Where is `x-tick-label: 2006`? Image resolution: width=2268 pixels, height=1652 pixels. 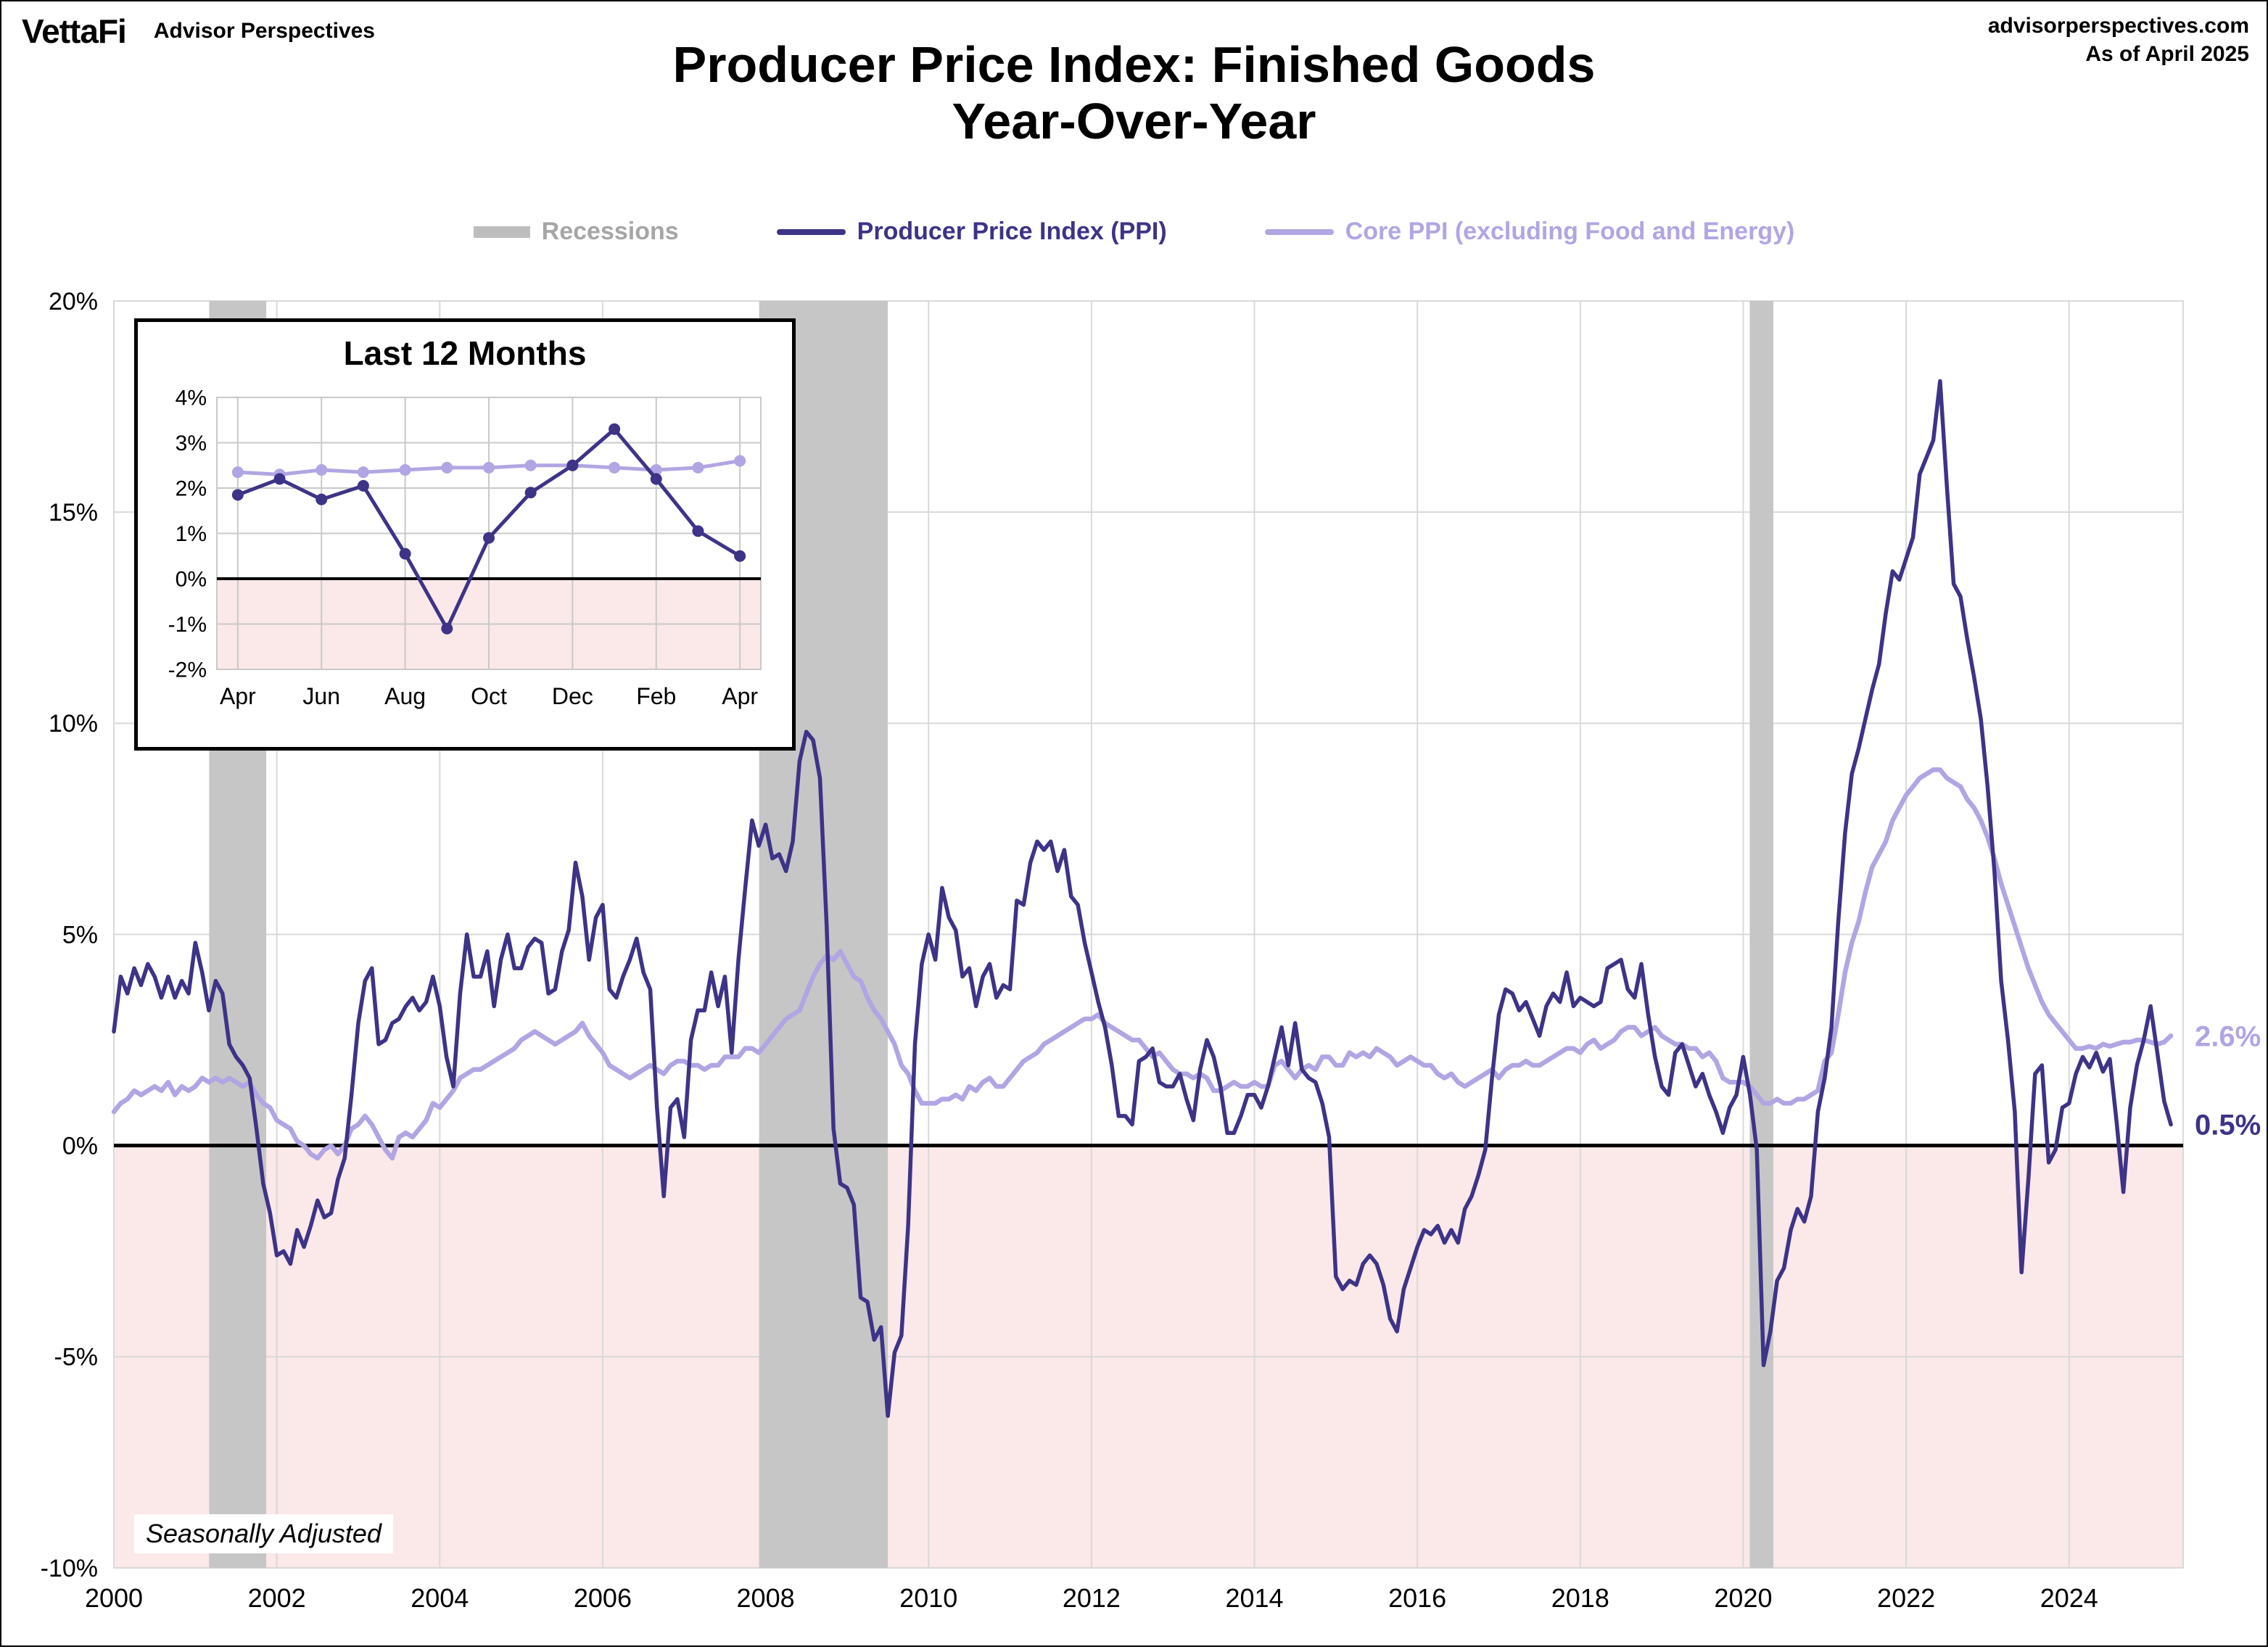
x-tick-label: 2006 is located at coordinates (603, 1598).